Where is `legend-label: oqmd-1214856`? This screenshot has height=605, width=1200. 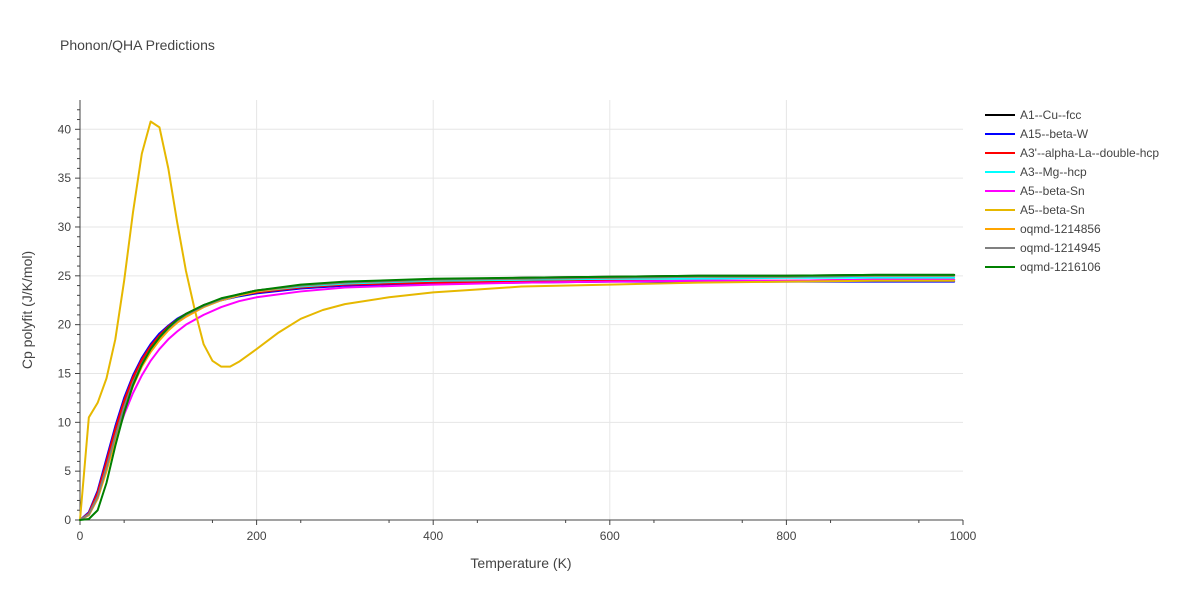
legend-label: oqmd-1214856 is located at coordinates (1060, 229).